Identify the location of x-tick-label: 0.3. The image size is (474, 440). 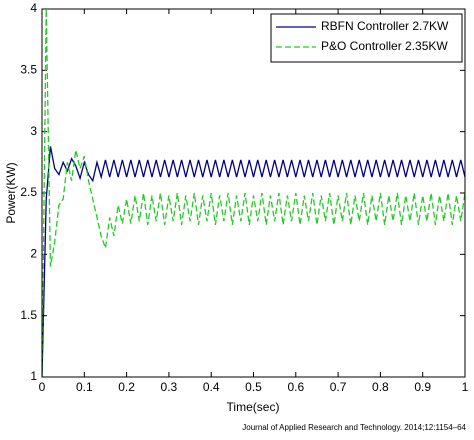
(169, 387).